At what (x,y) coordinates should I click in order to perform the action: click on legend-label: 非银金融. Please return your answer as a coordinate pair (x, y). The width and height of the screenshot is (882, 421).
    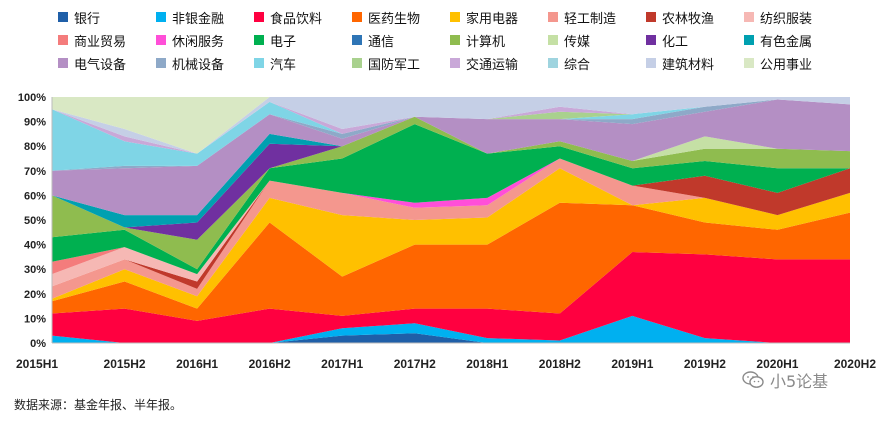
    Looking at the image, I should click on (198, 19).